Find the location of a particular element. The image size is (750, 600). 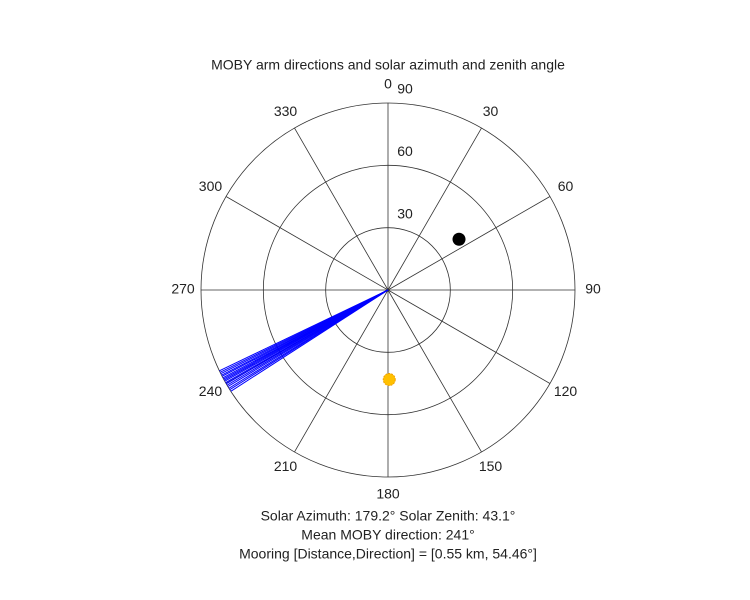

theta-tick-label: 270 is located at coordinates (183, 289).